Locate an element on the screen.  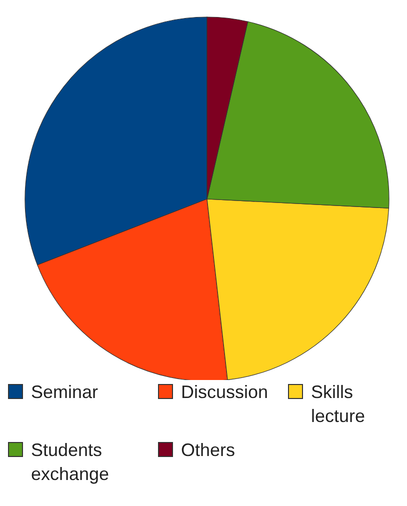
legend-label: Seminar is located at coordinates (64, 392).